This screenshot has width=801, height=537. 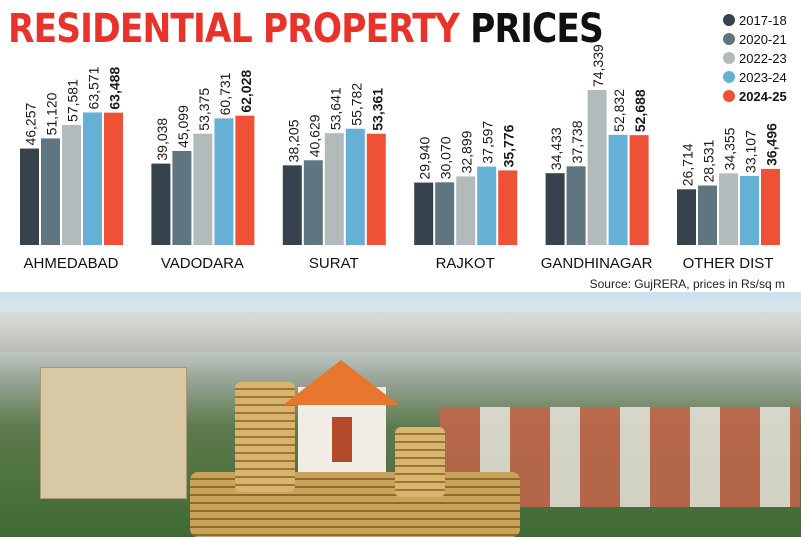 I want to click on bar-2020-21-other-dist, so click(x=707, y=215).